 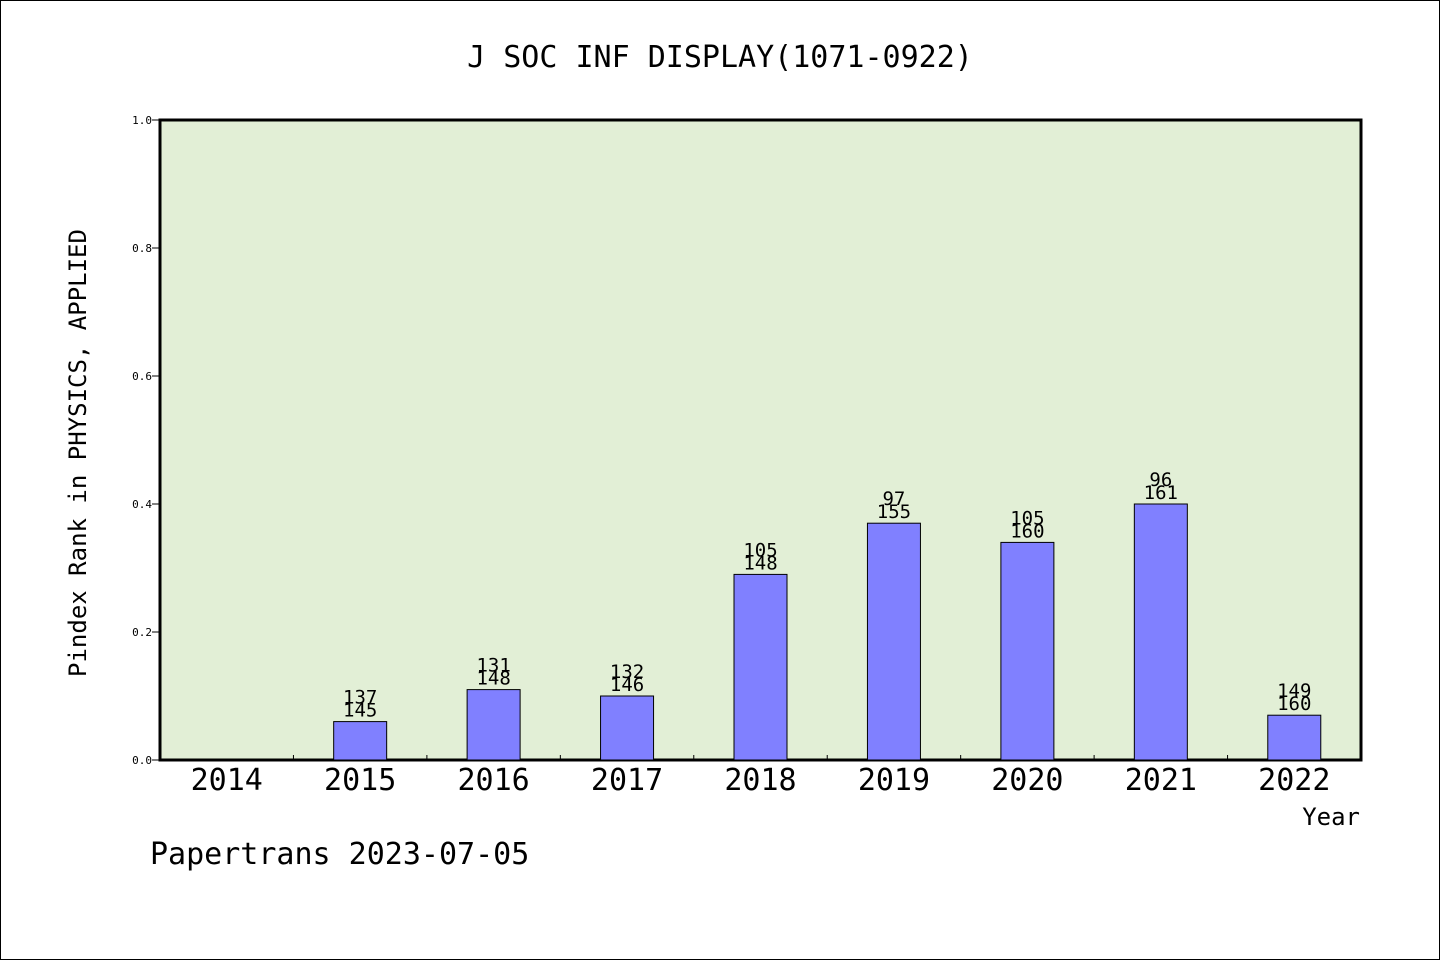 What do you see at coordinates (493, 666) in the screenshot?
I see `rank-label: 131` at bounding box center [493, 666].